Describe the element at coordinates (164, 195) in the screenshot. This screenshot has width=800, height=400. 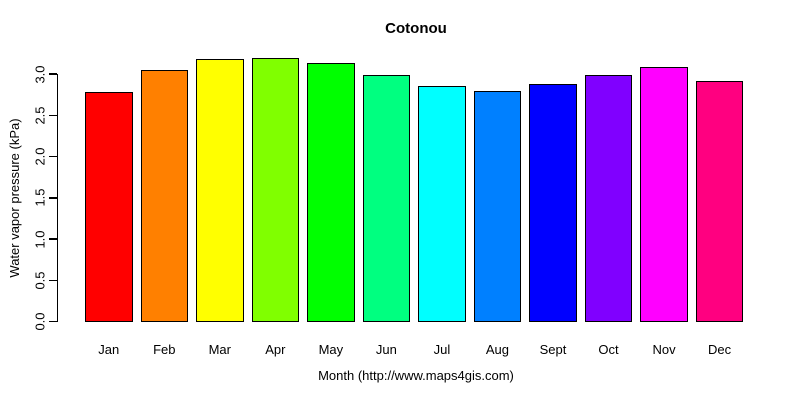
I see `bar-feb` at that location.